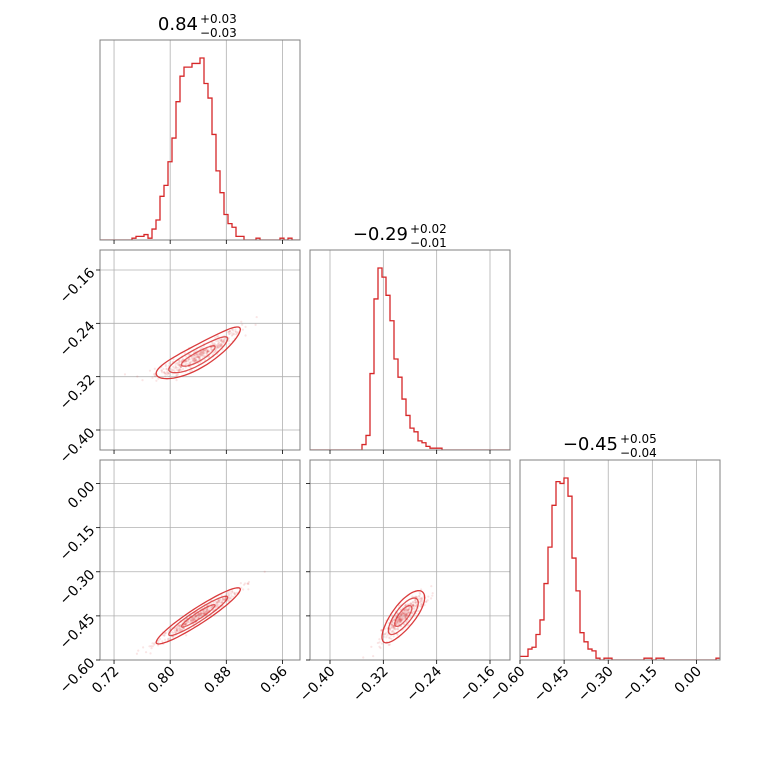 This screenshot has width=760, height=760. I want to click on x-tick-label: −0.40, so click(318, 685).